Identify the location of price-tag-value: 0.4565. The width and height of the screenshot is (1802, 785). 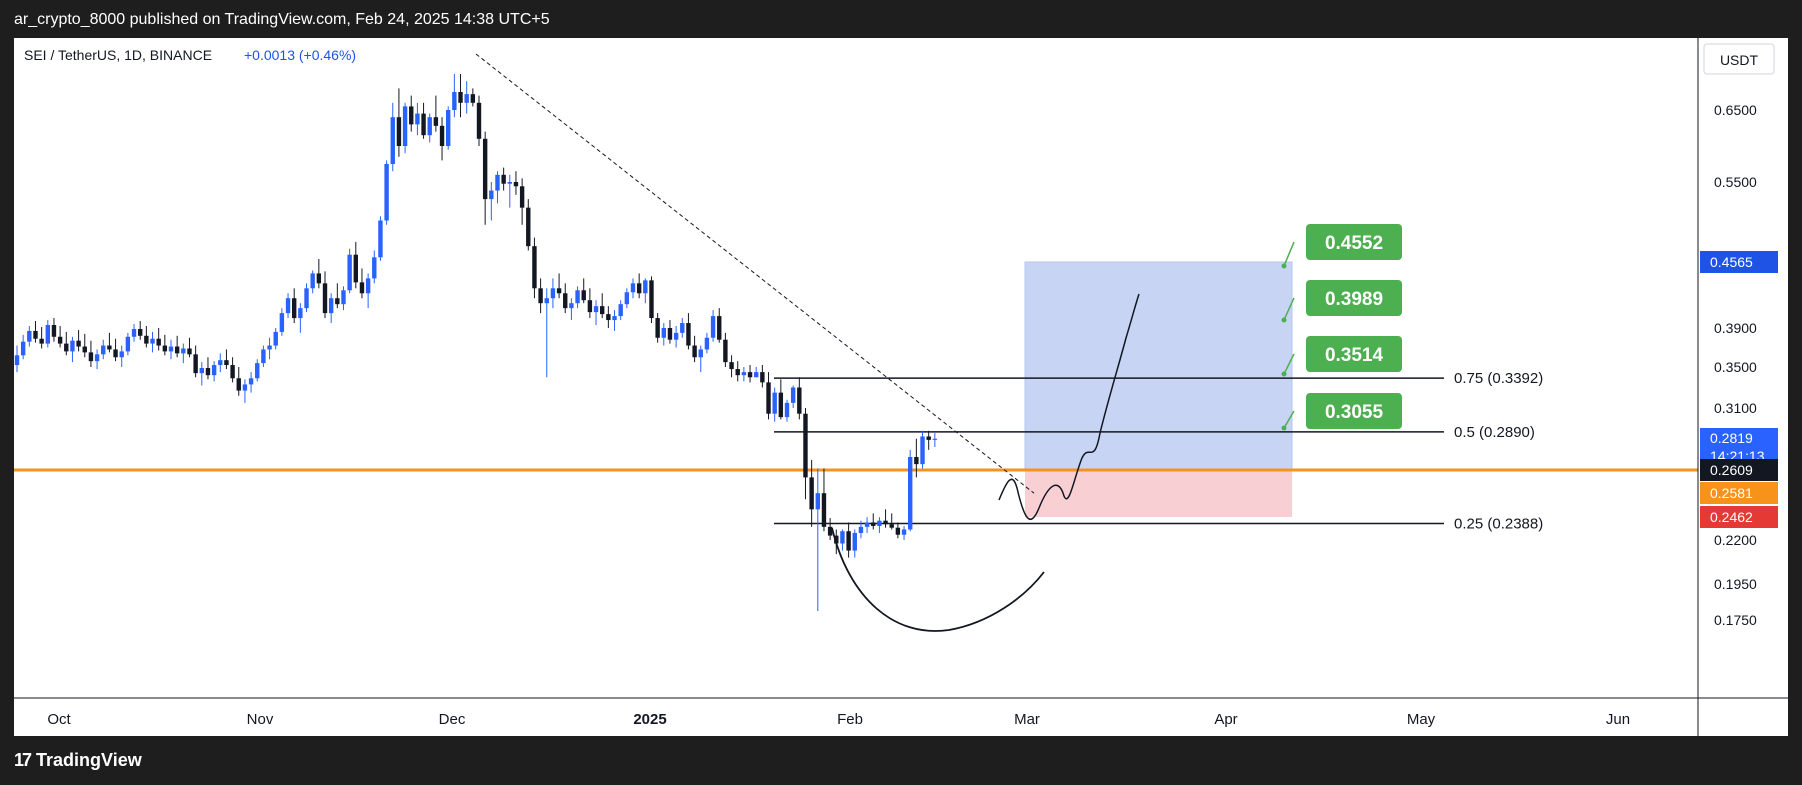
(1731, 262).